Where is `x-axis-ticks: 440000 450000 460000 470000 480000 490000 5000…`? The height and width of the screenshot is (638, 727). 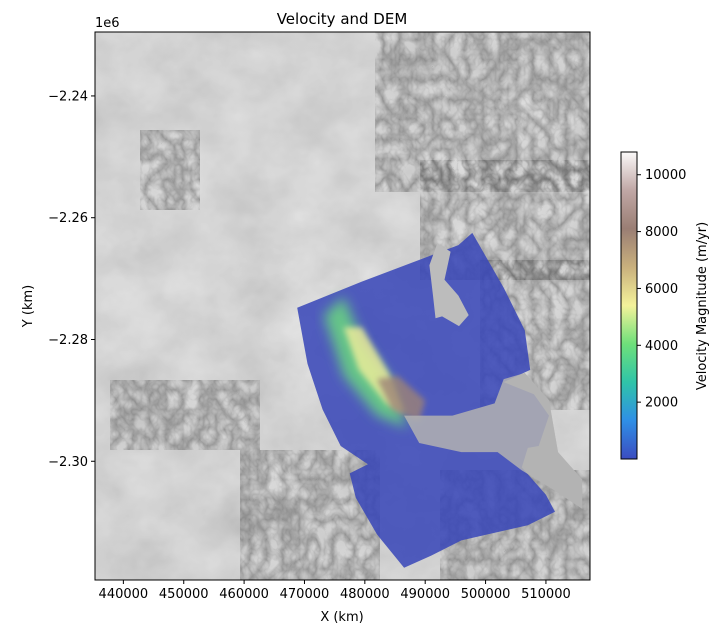 x-axis-ticks: 440000 450000 460000 470000 480000 490000 5000… is located at coordinates (335, 591).